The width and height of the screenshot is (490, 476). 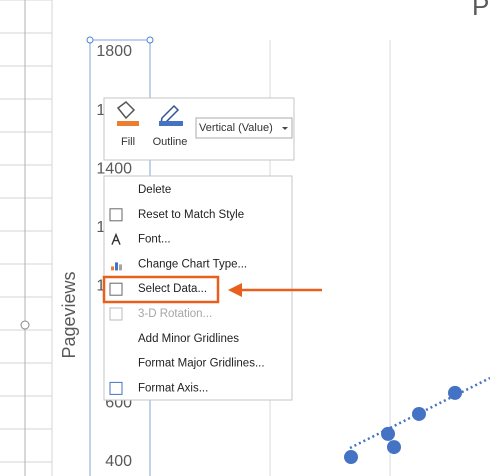 I want to click on chart-title: P, so click(x=480, y=10).